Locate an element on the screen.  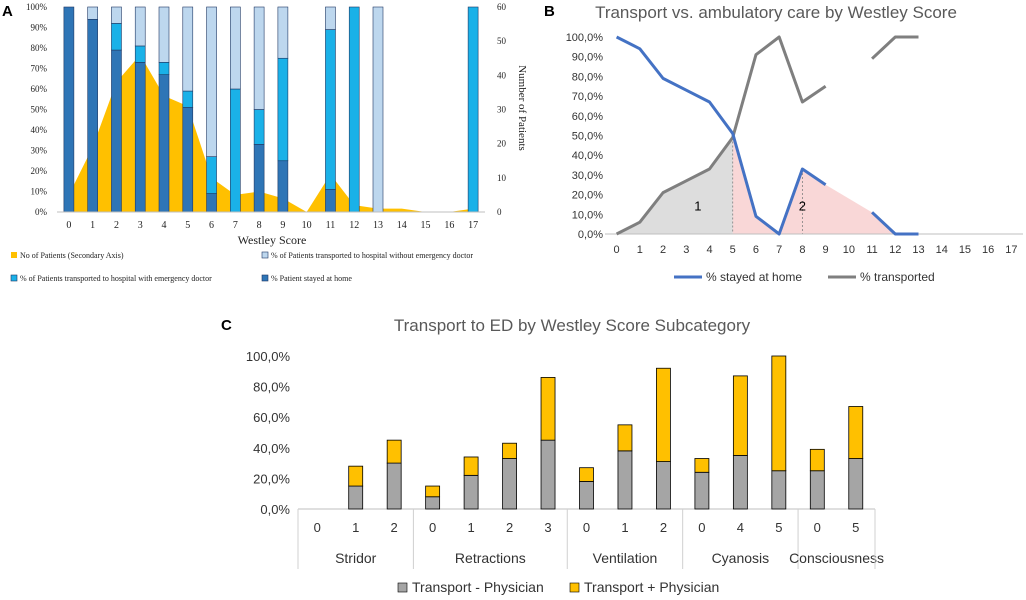
panel-c-group-label: Cyanosis is located at coordinates (741, 558).